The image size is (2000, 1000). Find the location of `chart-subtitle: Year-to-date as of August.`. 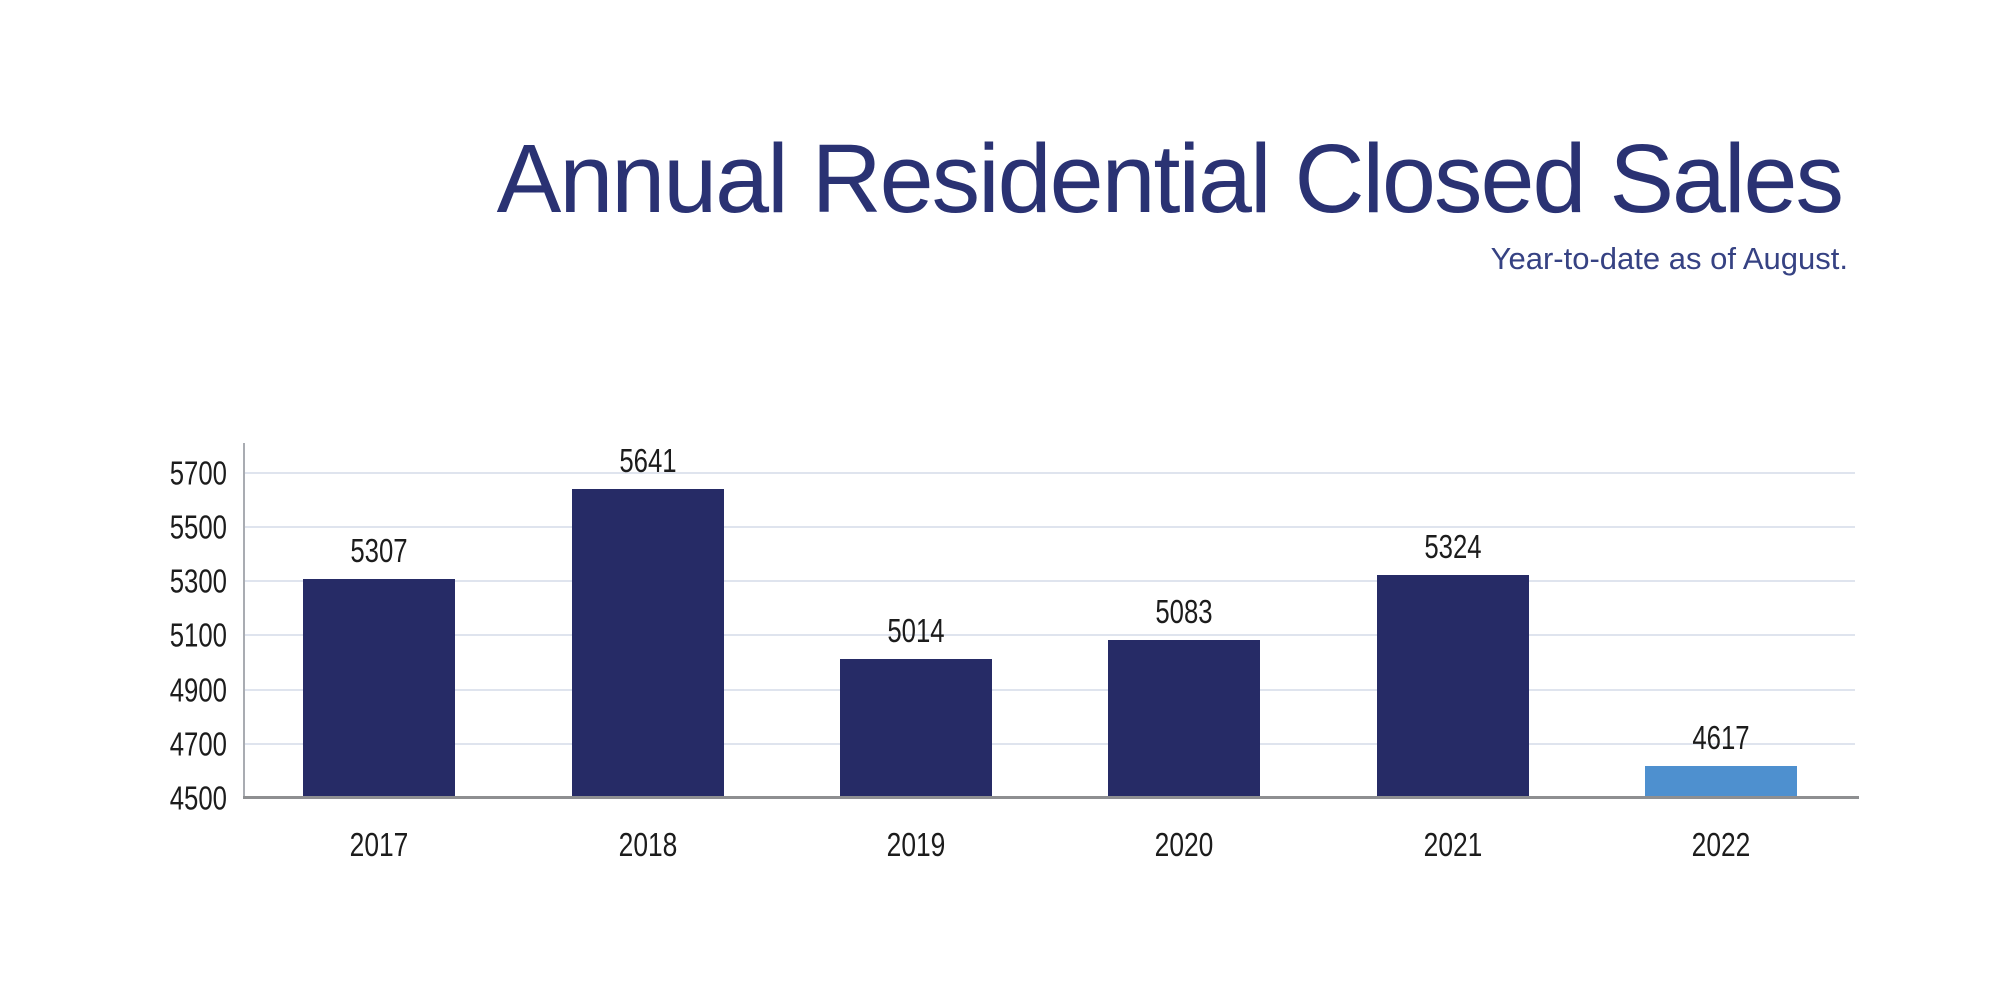

chart-subtitle: Year-to-date as of August. is located at coordinates (1669, 258).